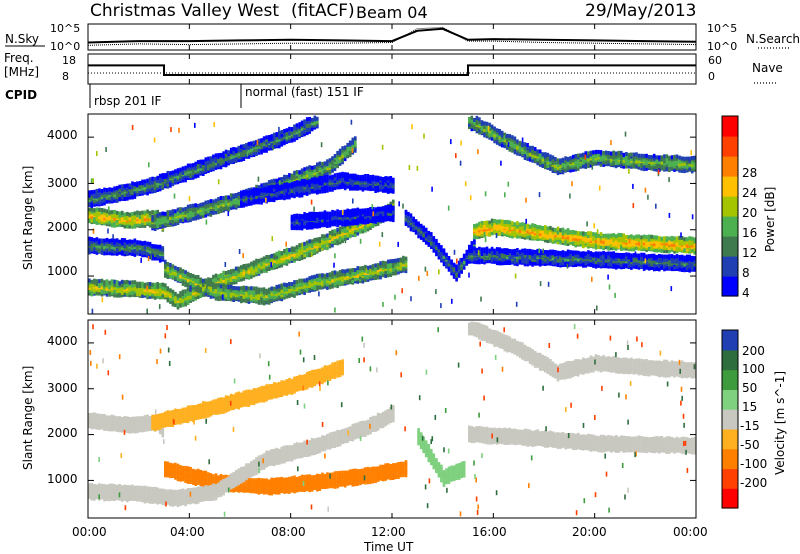 The image size is (800, 554). What do you see at coordinates (711, 76) in the screenshot?
I see `nave-tick-bottom: 0` at bounding box center [711, 76].